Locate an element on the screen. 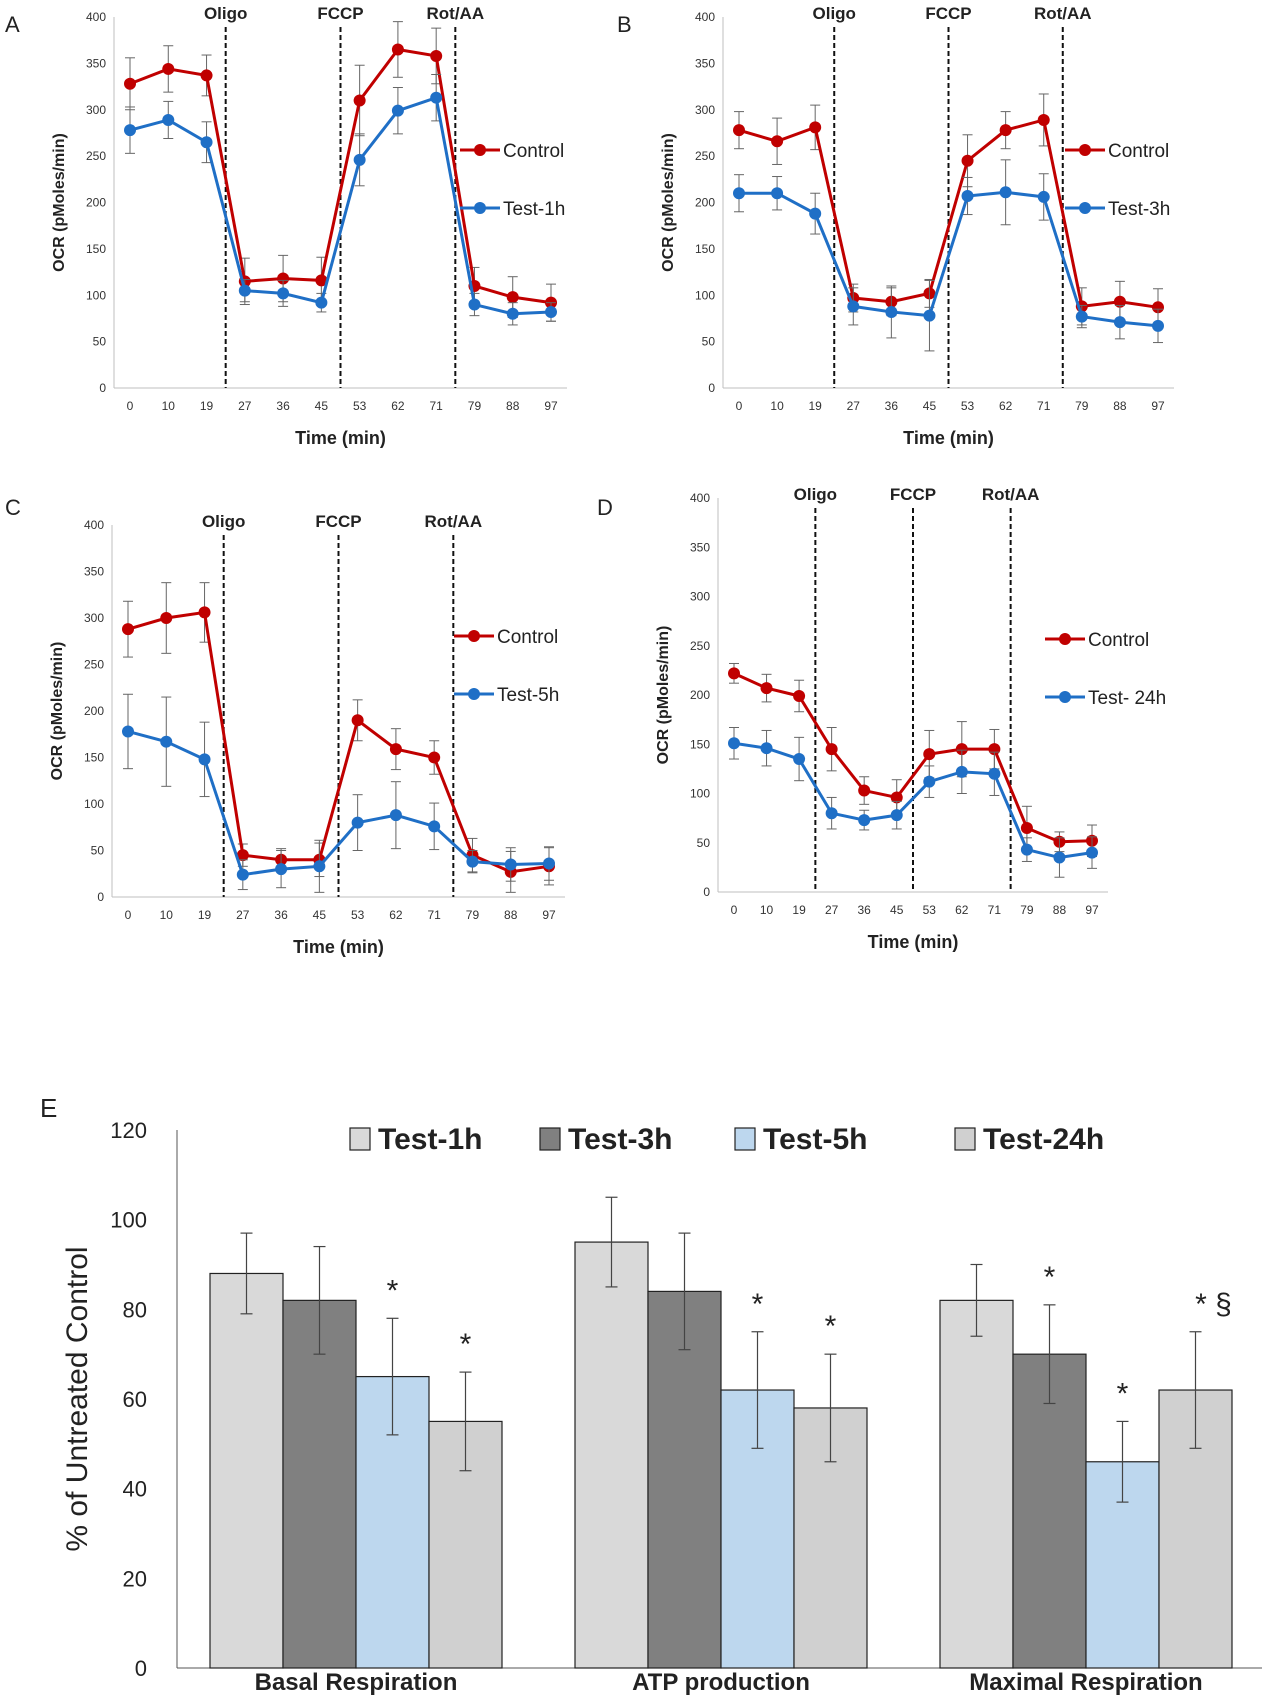  y-tick-label: 120 is located at coordinates (128, 1130).